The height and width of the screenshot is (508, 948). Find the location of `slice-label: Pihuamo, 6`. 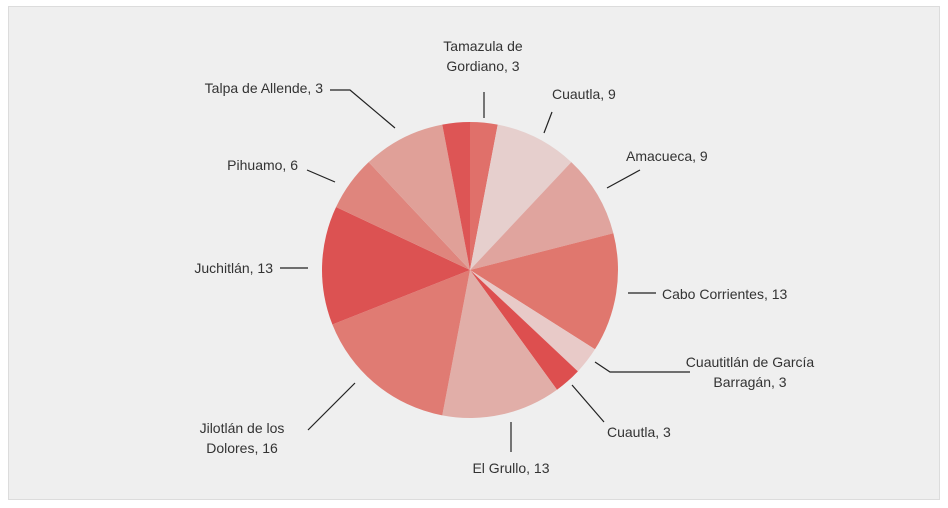

slice-label: Pihuamo, 6 is located at coordinates (262, 165).